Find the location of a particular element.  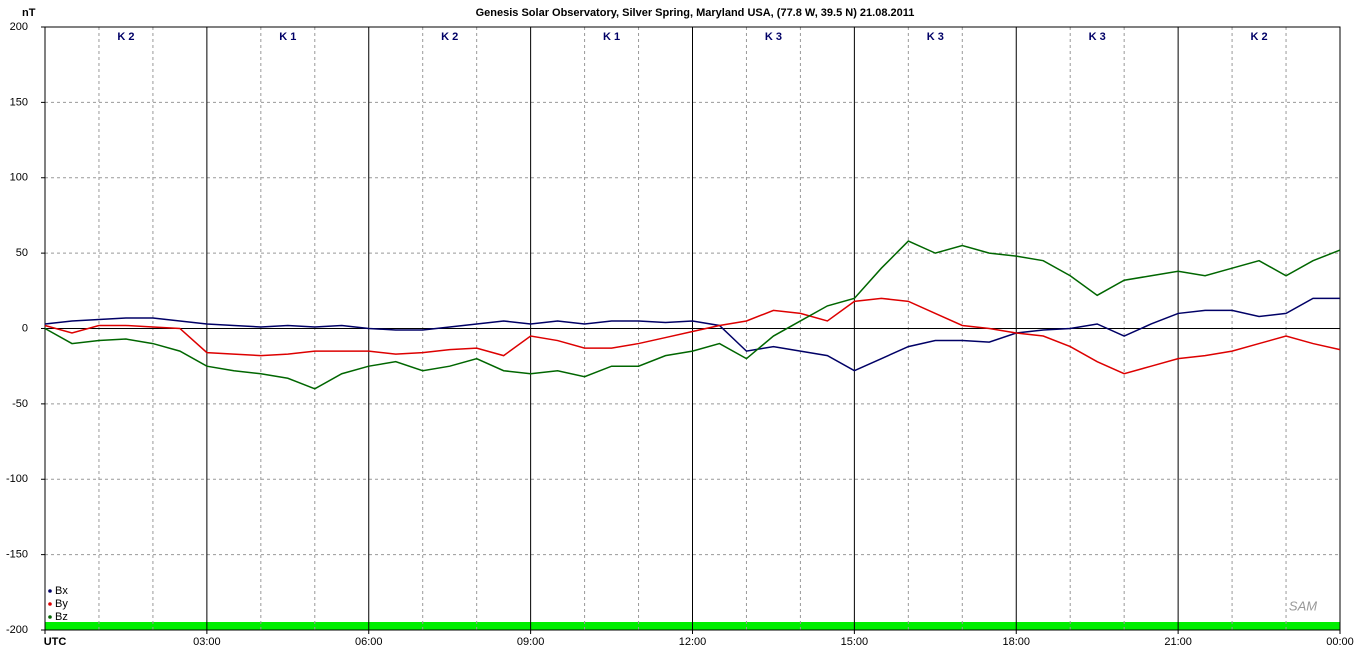

y-tick-label: -50 is located at coordinates (20, 404).